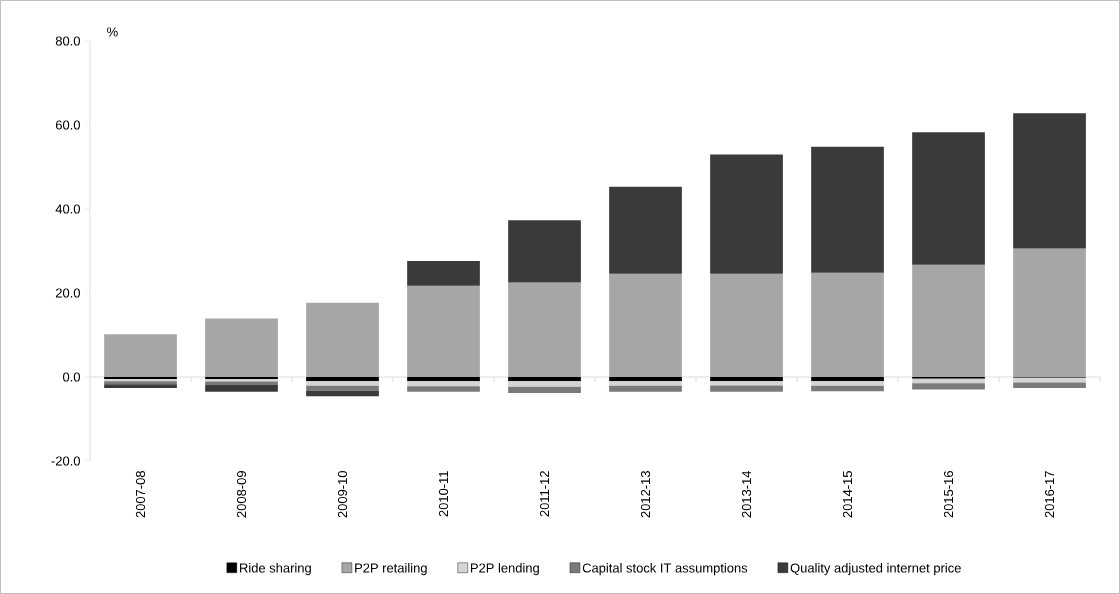 This screenshot has width=1120, height=594. I want to click on legend-label: P2P retailing, so click(391, 569).